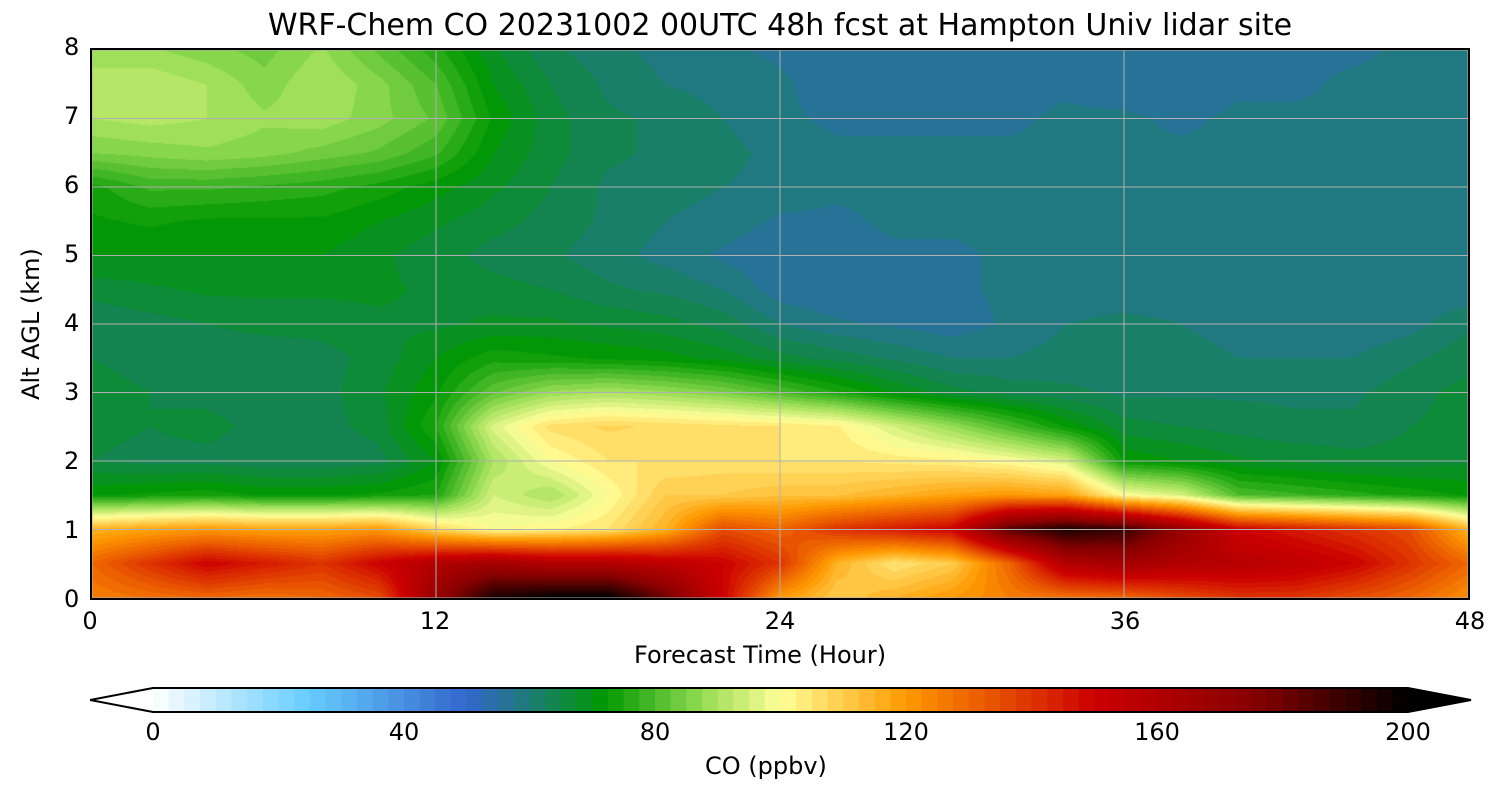  I want to click on colorbar-label: CO (ppbv), so click(766, 766).